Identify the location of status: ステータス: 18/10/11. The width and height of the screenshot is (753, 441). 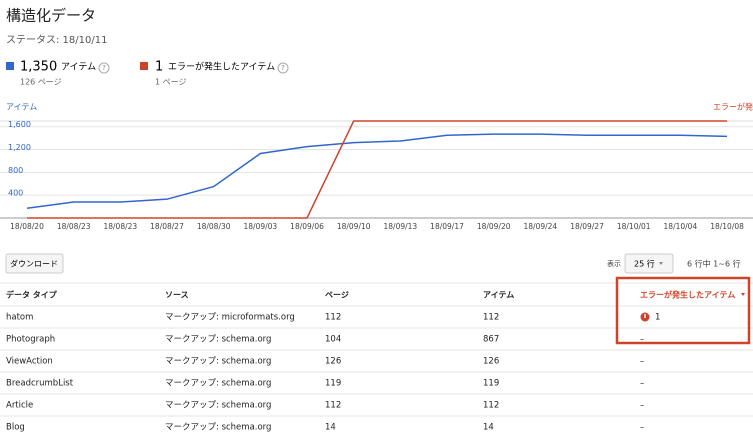
(56, 40).